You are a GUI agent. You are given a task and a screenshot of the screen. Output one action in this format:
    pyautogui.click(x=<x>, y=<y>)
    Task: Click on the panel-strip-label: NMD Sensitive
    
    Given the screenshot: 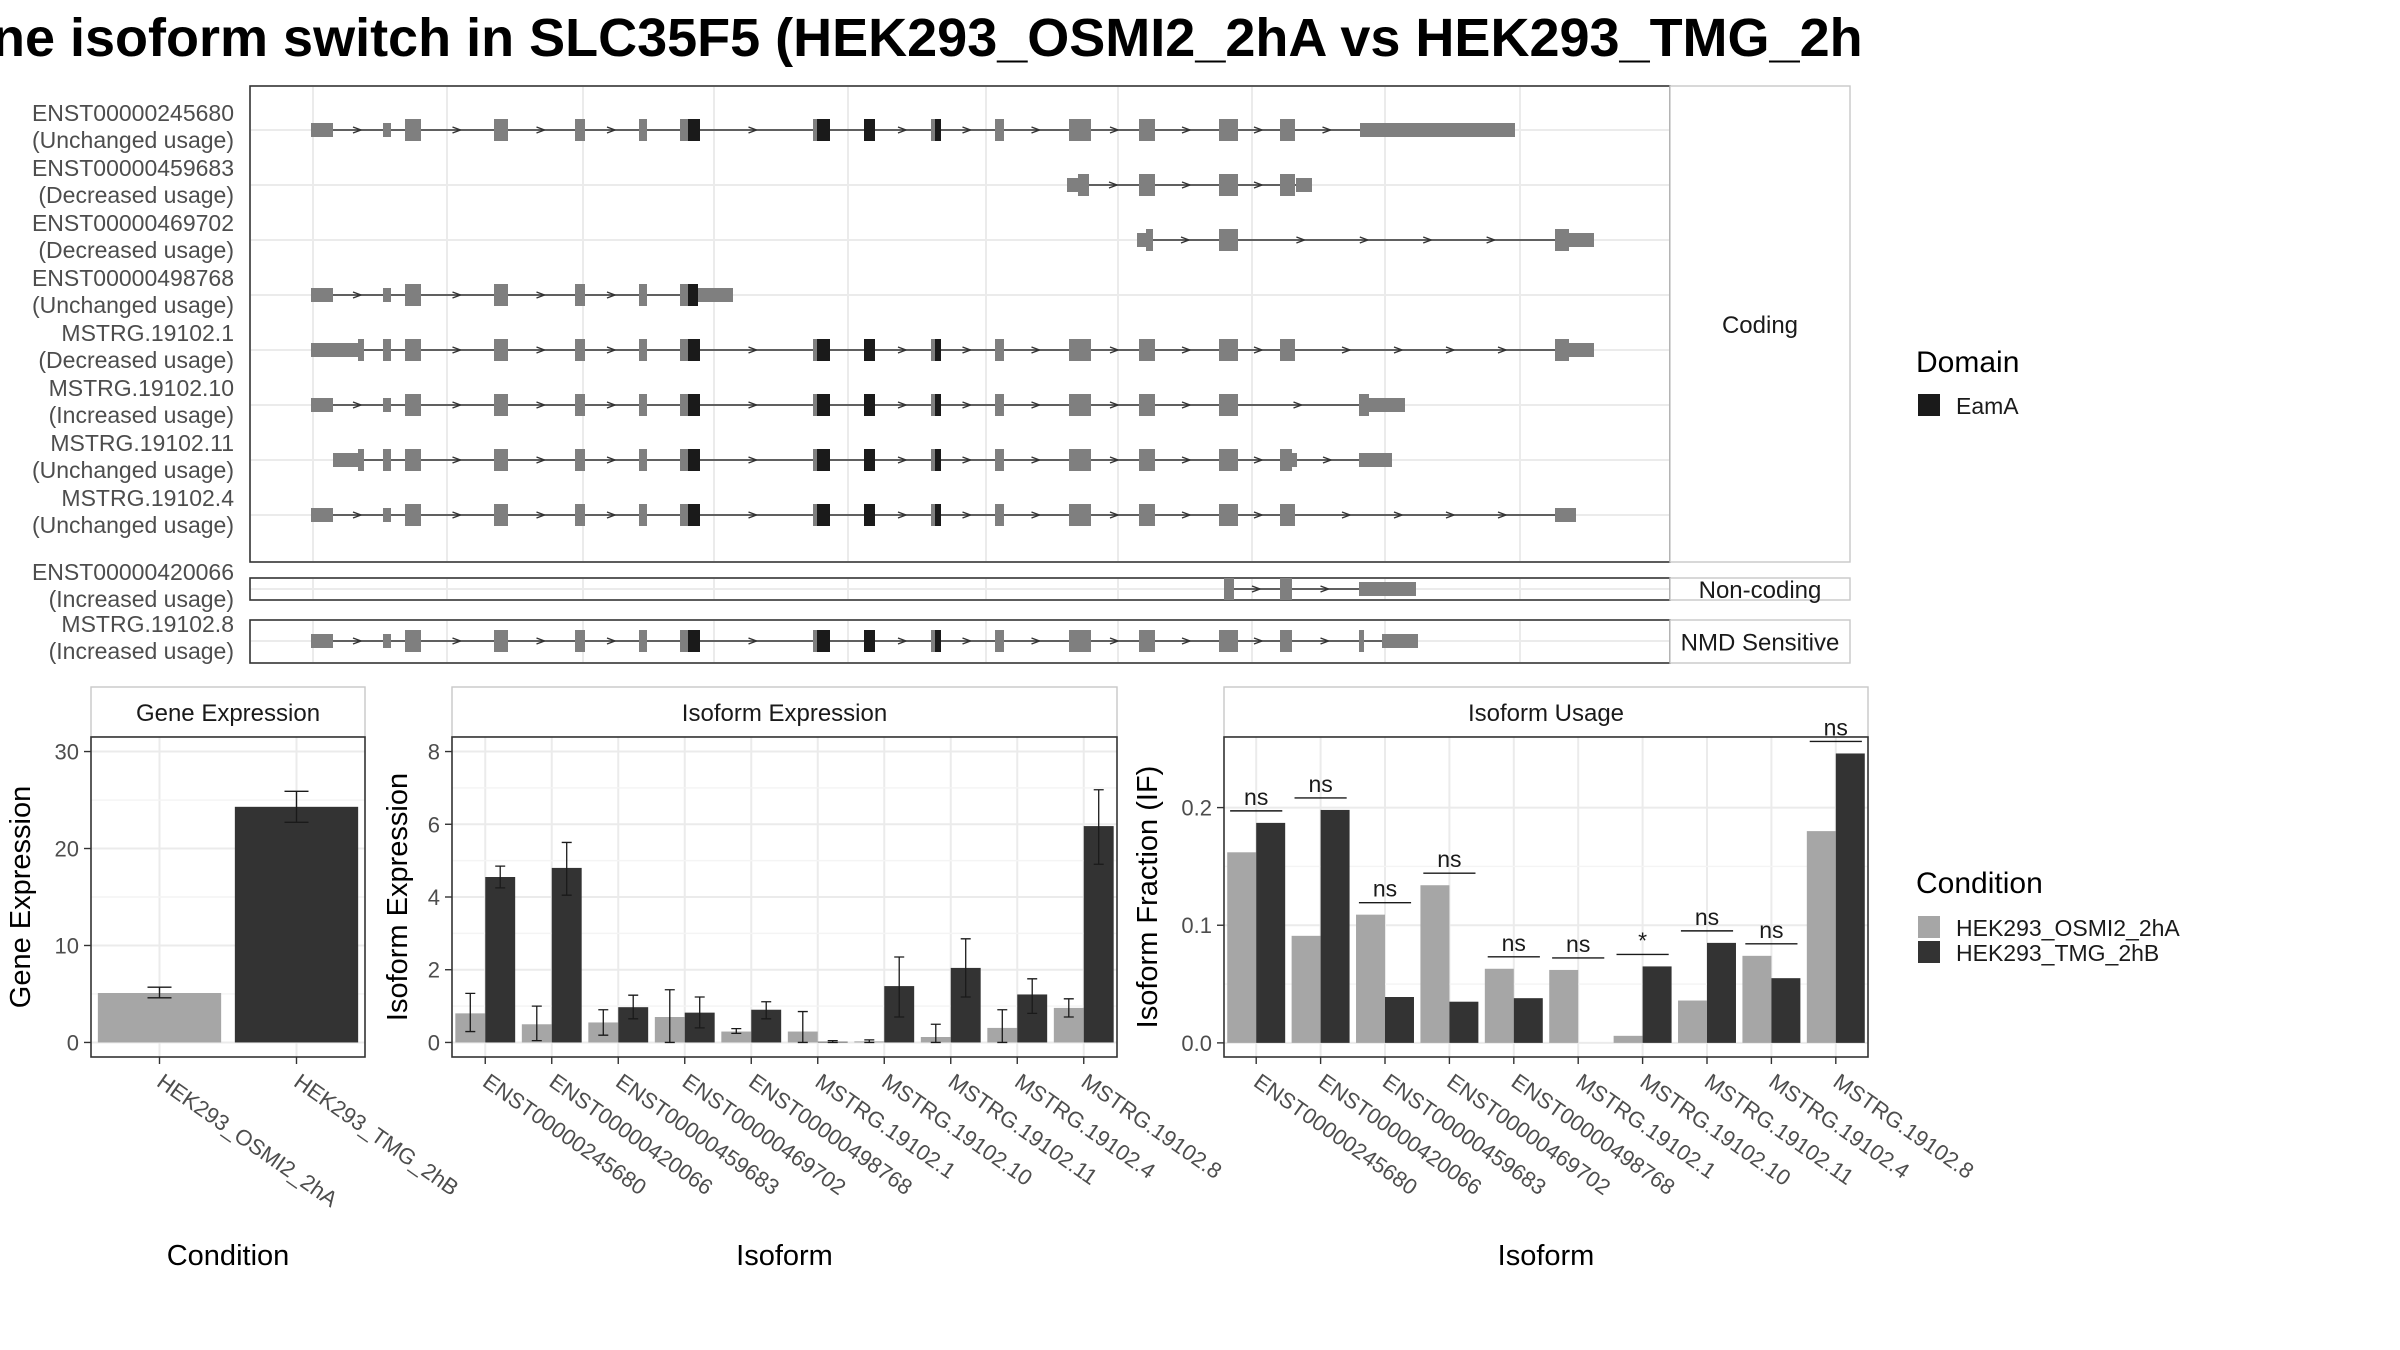 What is the action you would take?
    pyautogui.click(x=1760, y=643)
    